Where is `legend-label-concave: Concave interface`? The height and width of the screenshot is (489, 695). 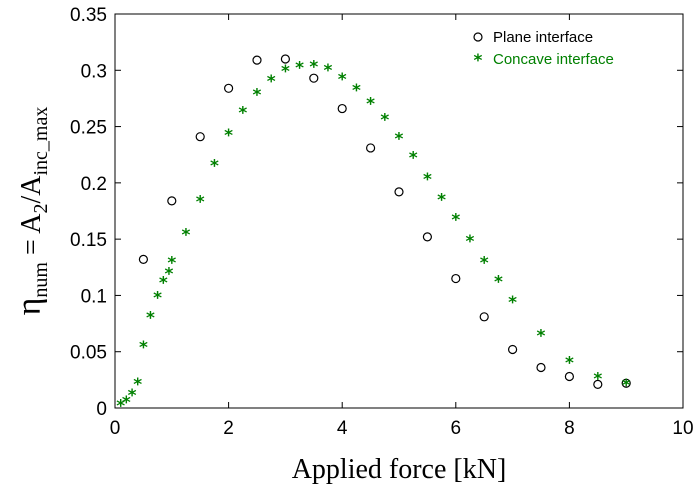 legend-label-concave: Concave interface is located at coordinates (553, 59).